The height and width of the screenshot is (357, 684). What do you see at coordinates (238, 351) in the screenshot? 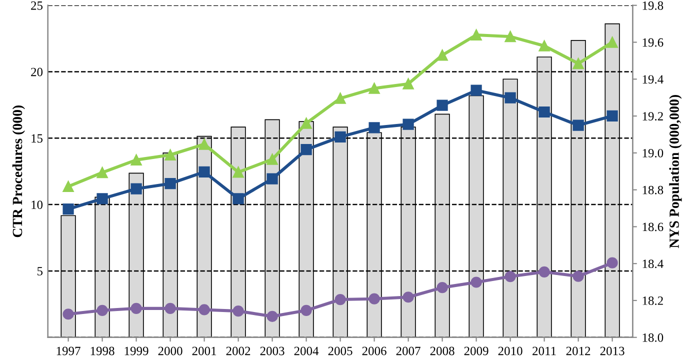
I see `x-tick-label: 2002` at bounding box center [238, 351].